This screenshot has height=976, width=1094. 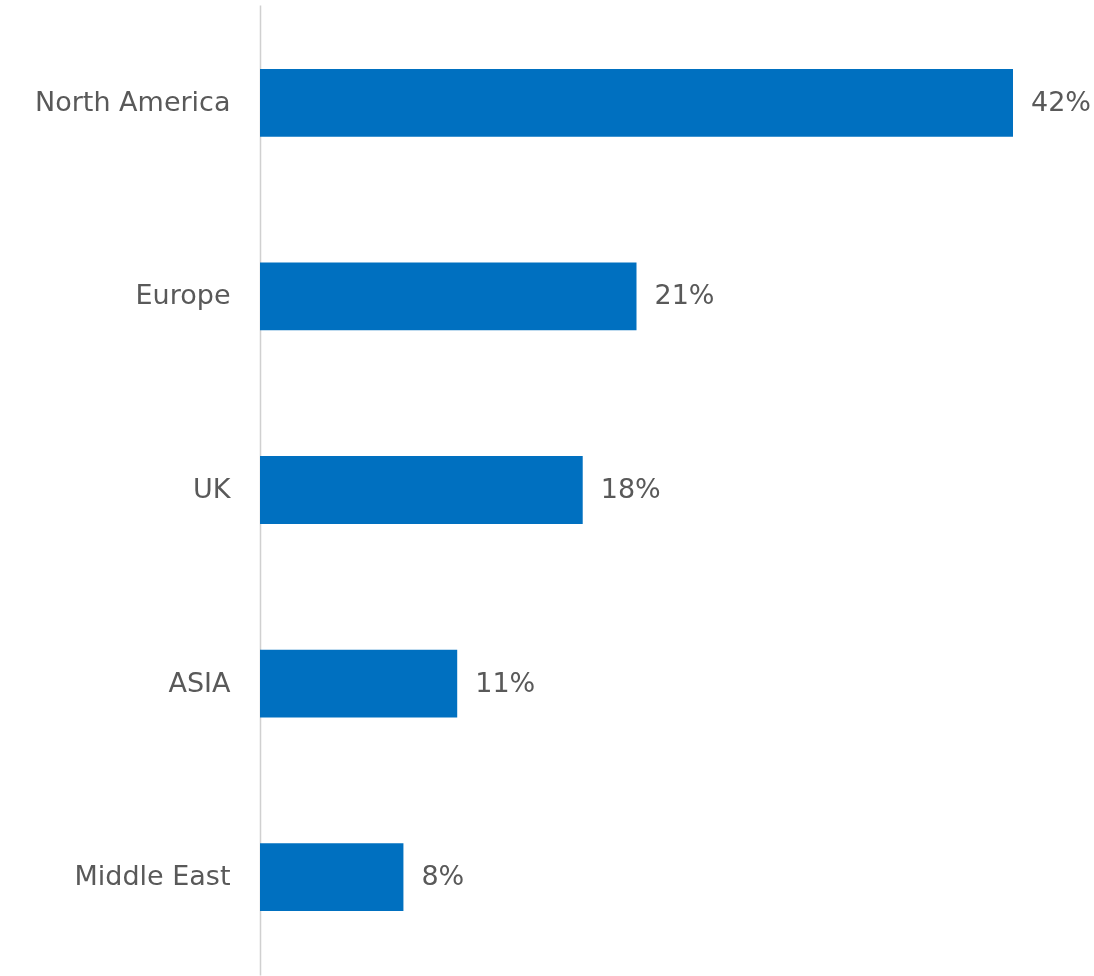 What do you see at coordinates (152, 876) in the screenshot?
I see `y-tick-label: Middle East` at bounding box center [152, 876].